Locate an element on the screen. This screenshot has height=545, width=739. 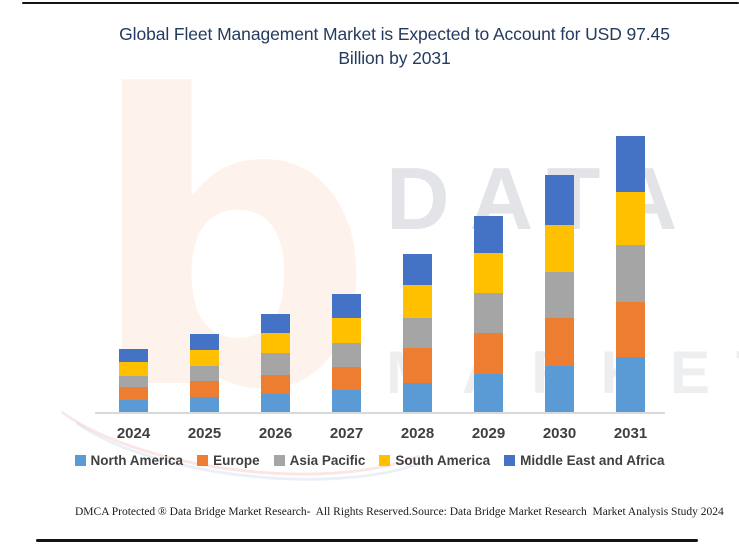
bar-2024 is located at coordinates (133, 380).